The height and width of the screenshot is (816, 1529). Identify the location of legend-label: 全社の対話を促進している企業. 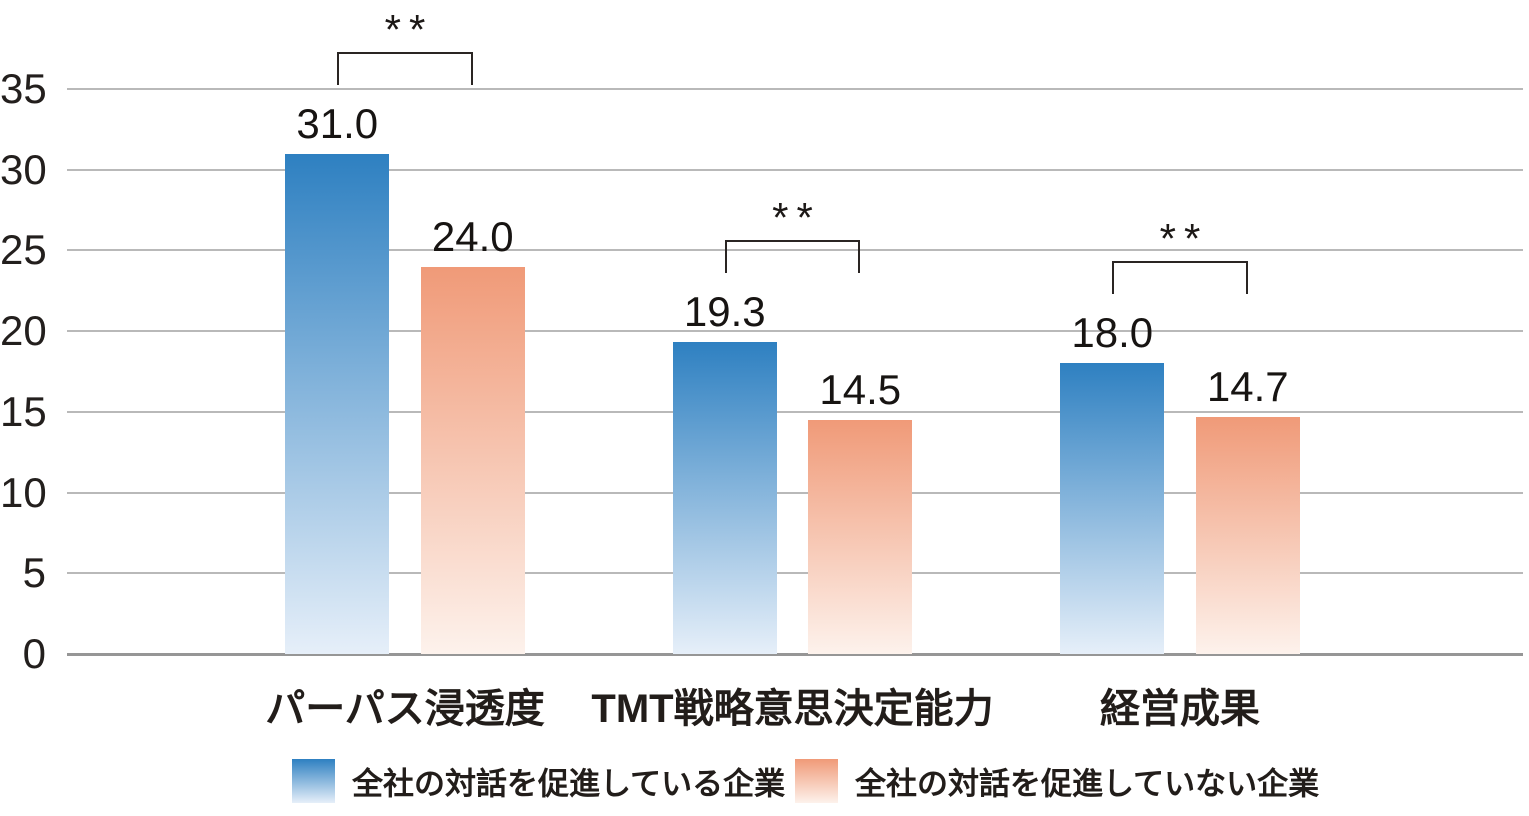
(569, 784).